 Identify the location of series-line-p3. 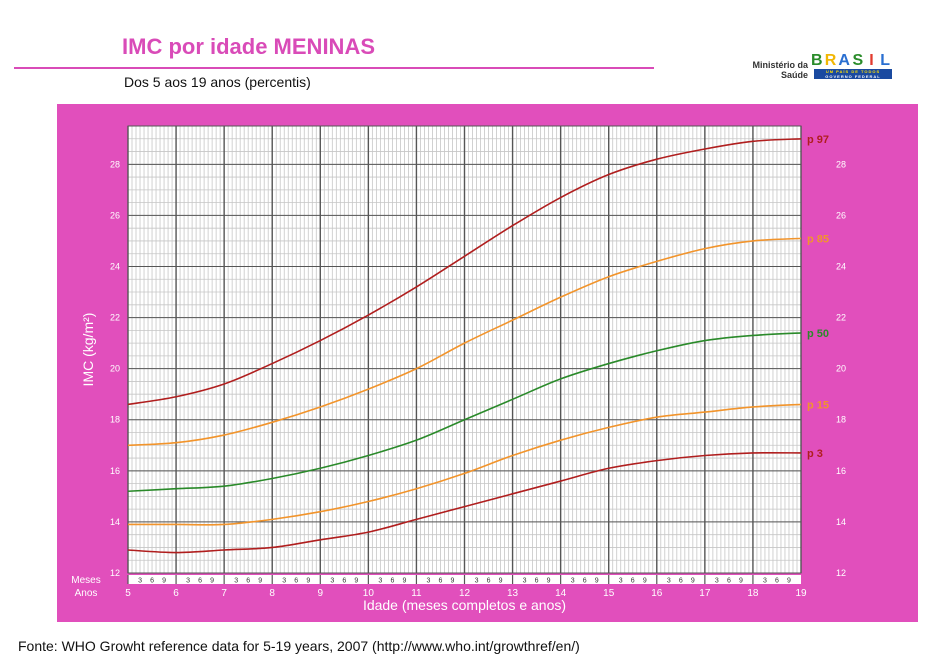
(464, 502).